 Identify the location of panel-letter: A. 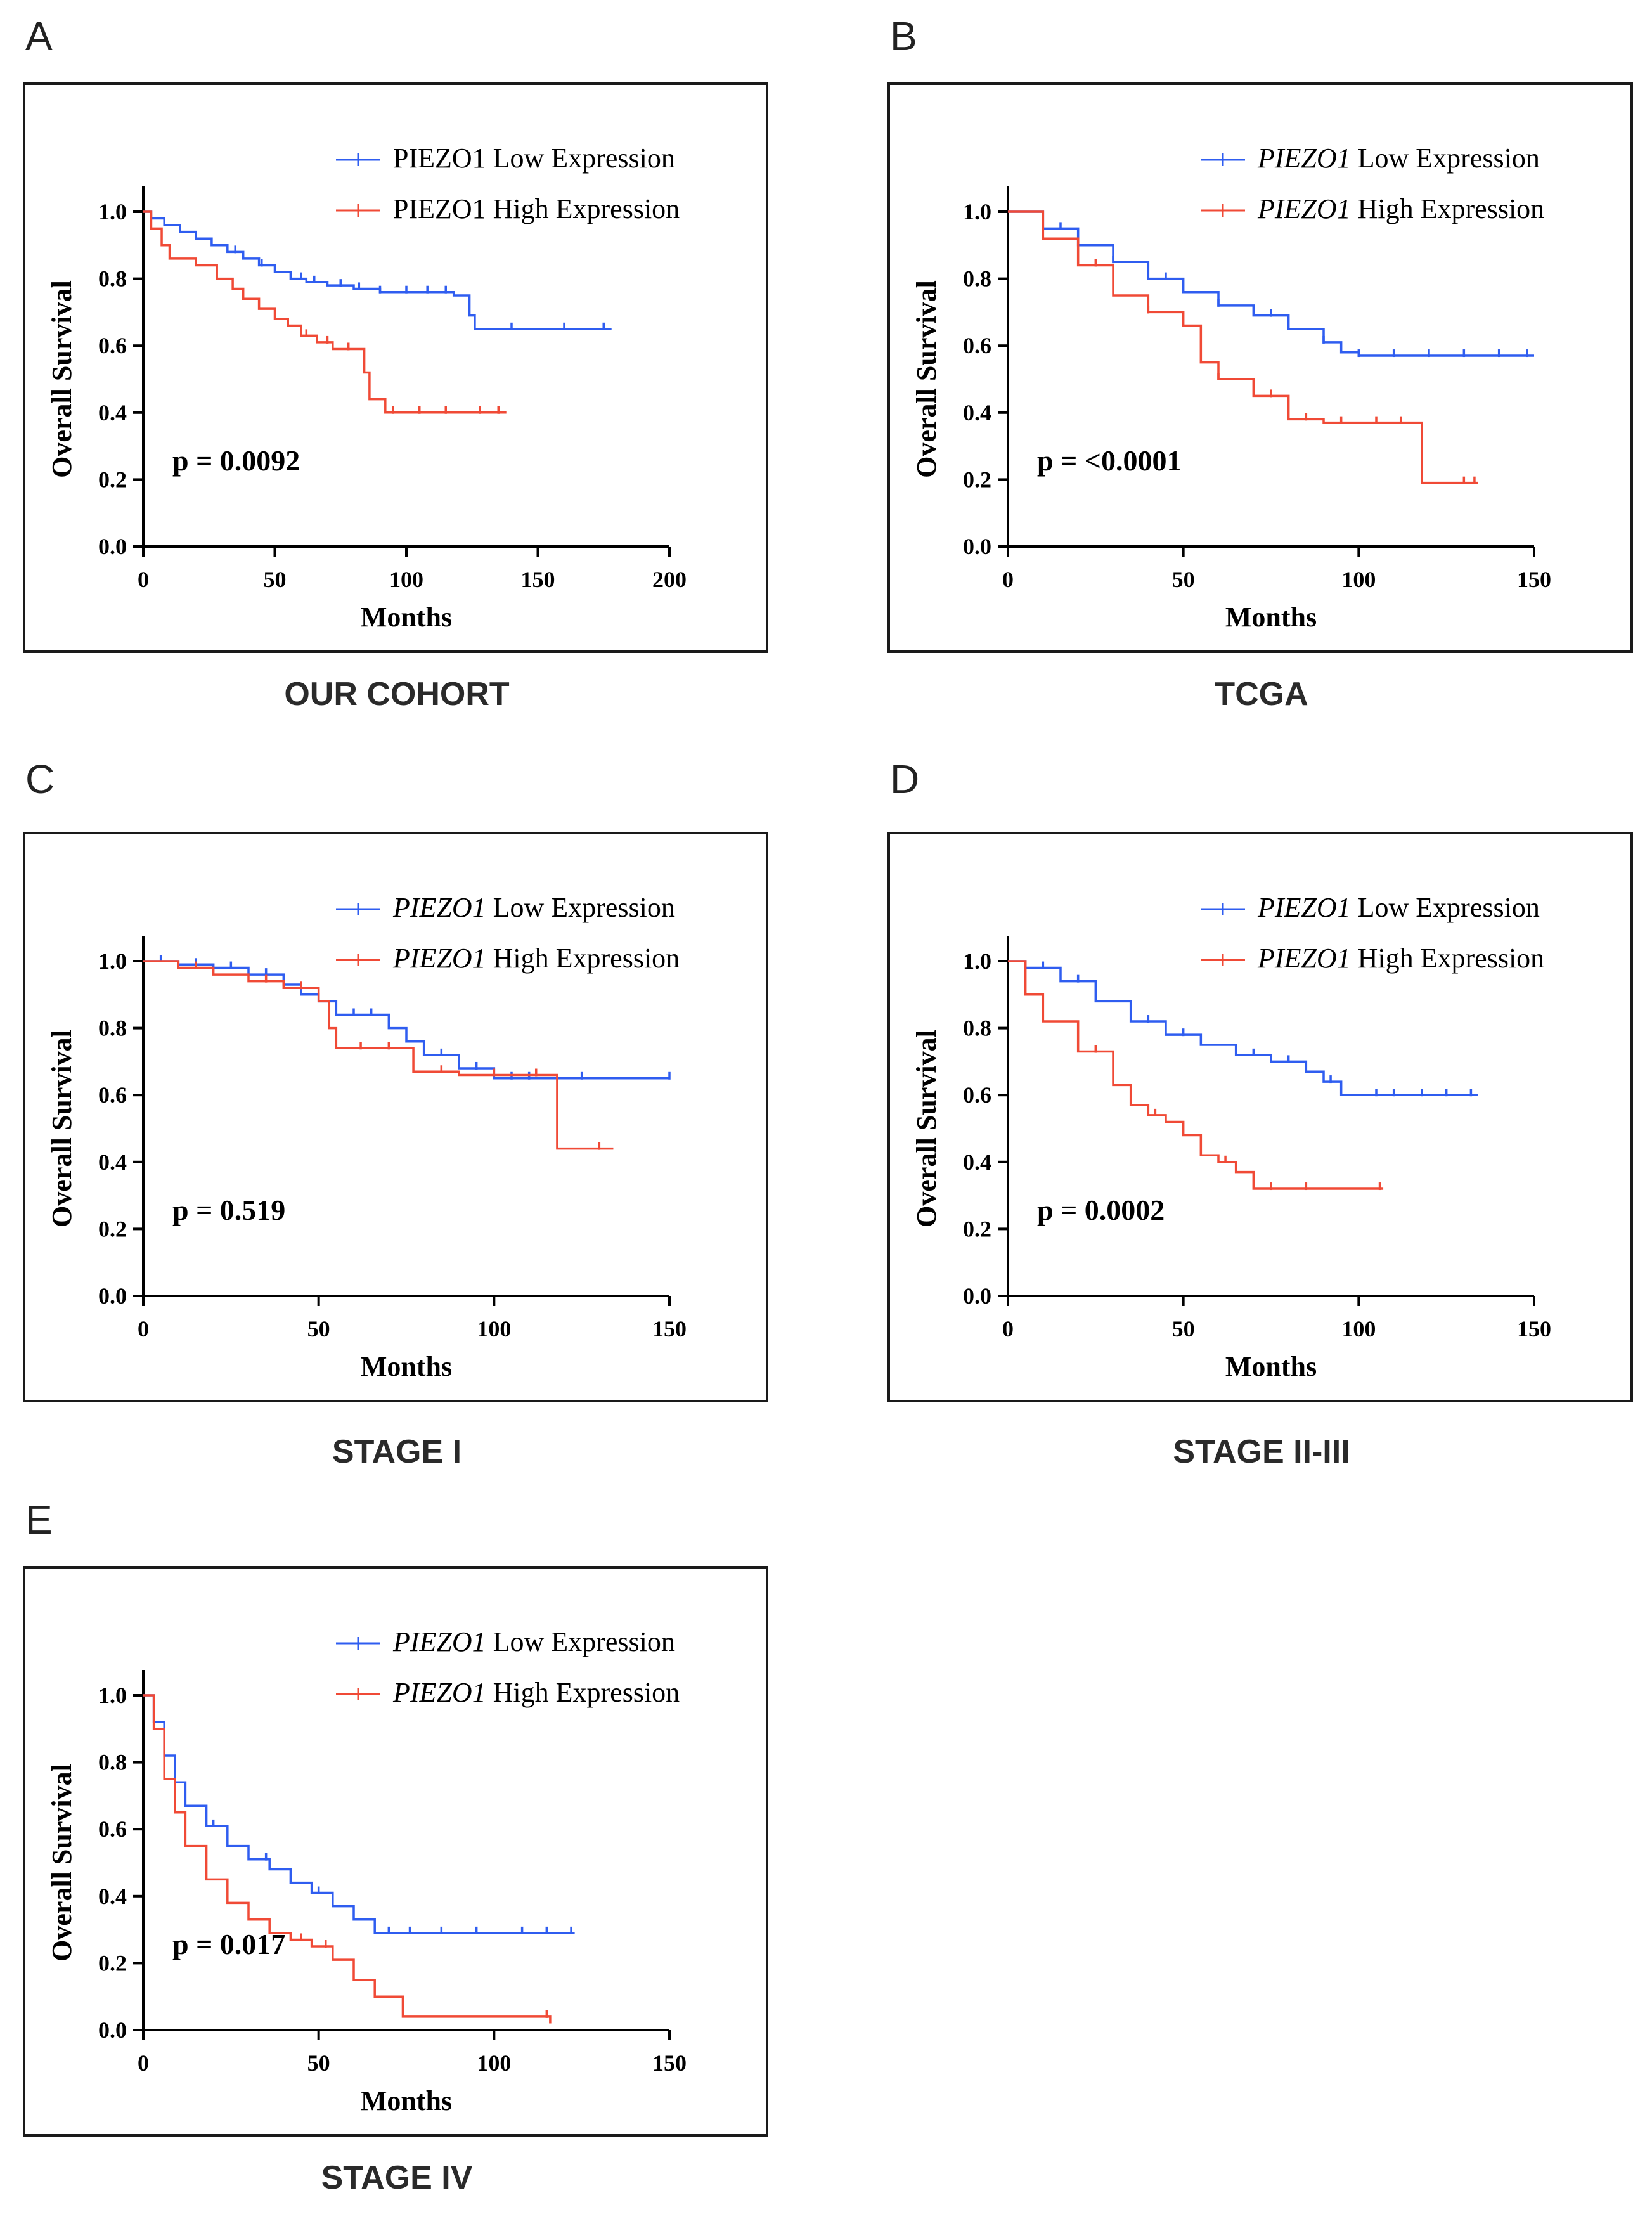
(39, 36).